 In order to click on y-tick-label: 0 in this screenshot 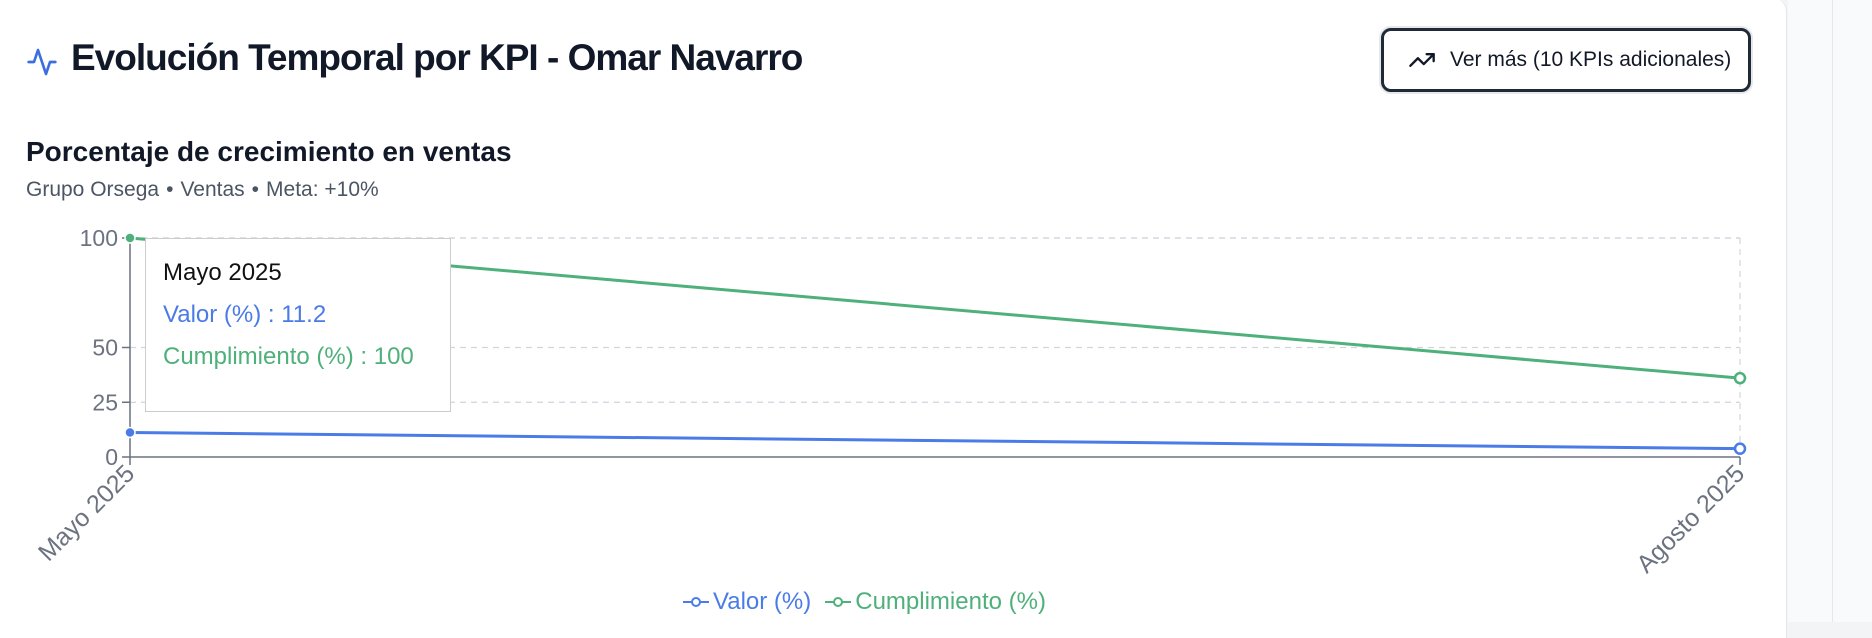, I will do `click(111, 457)`.